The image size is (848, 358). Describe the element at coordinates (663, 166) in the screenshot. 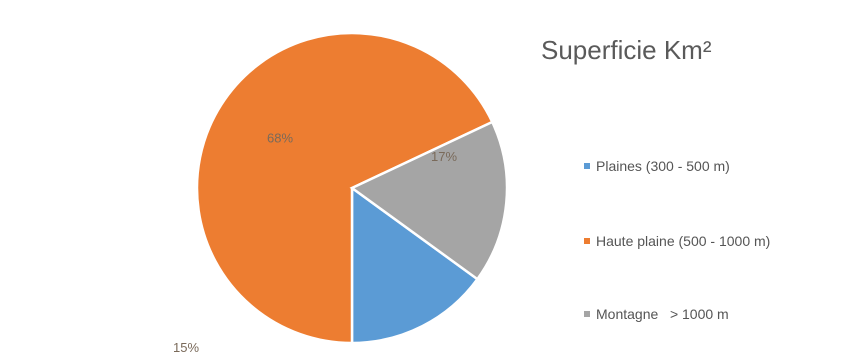

I see `legend-label-plaines: Plaines (300 - 500 m)` at that location.